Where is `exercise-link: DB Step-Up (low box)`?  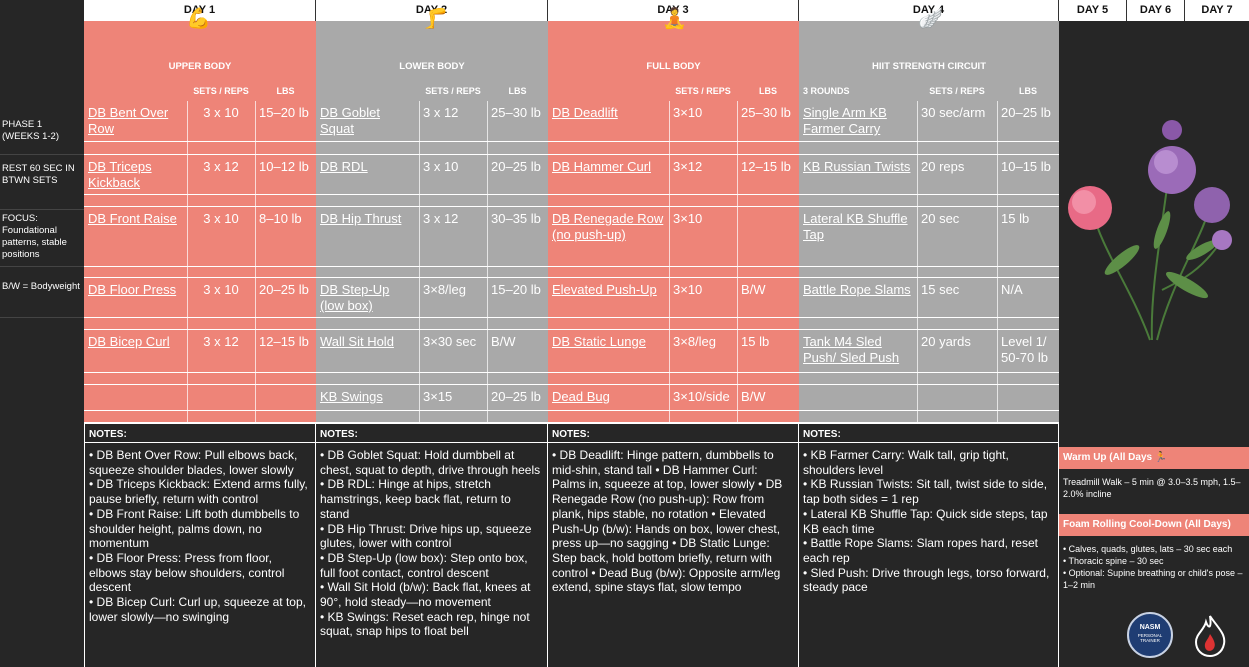
exercise-link: DB Step-Up (low box) is located at coordinates (355, 297).